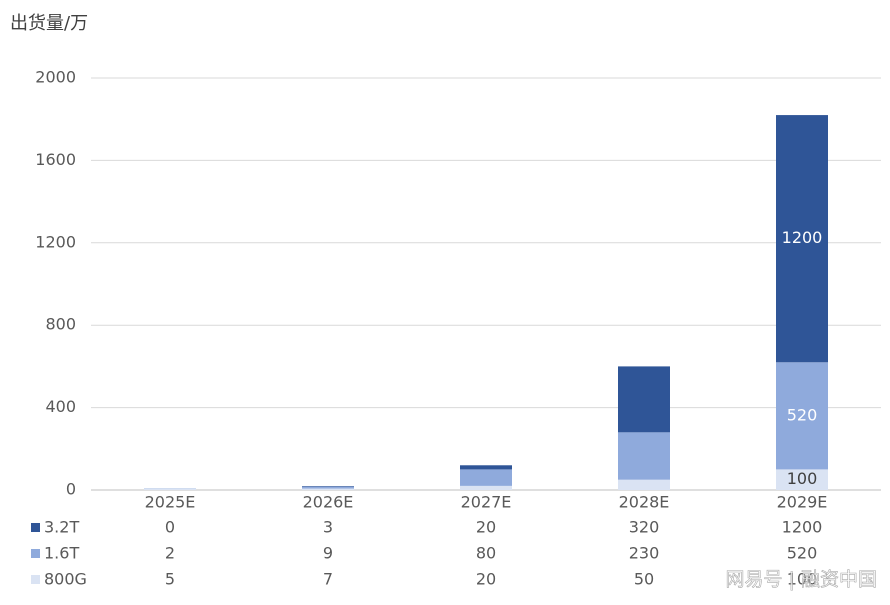 The image size is (890, 605). I want to click on table-cell: 520, so click(802, 553).